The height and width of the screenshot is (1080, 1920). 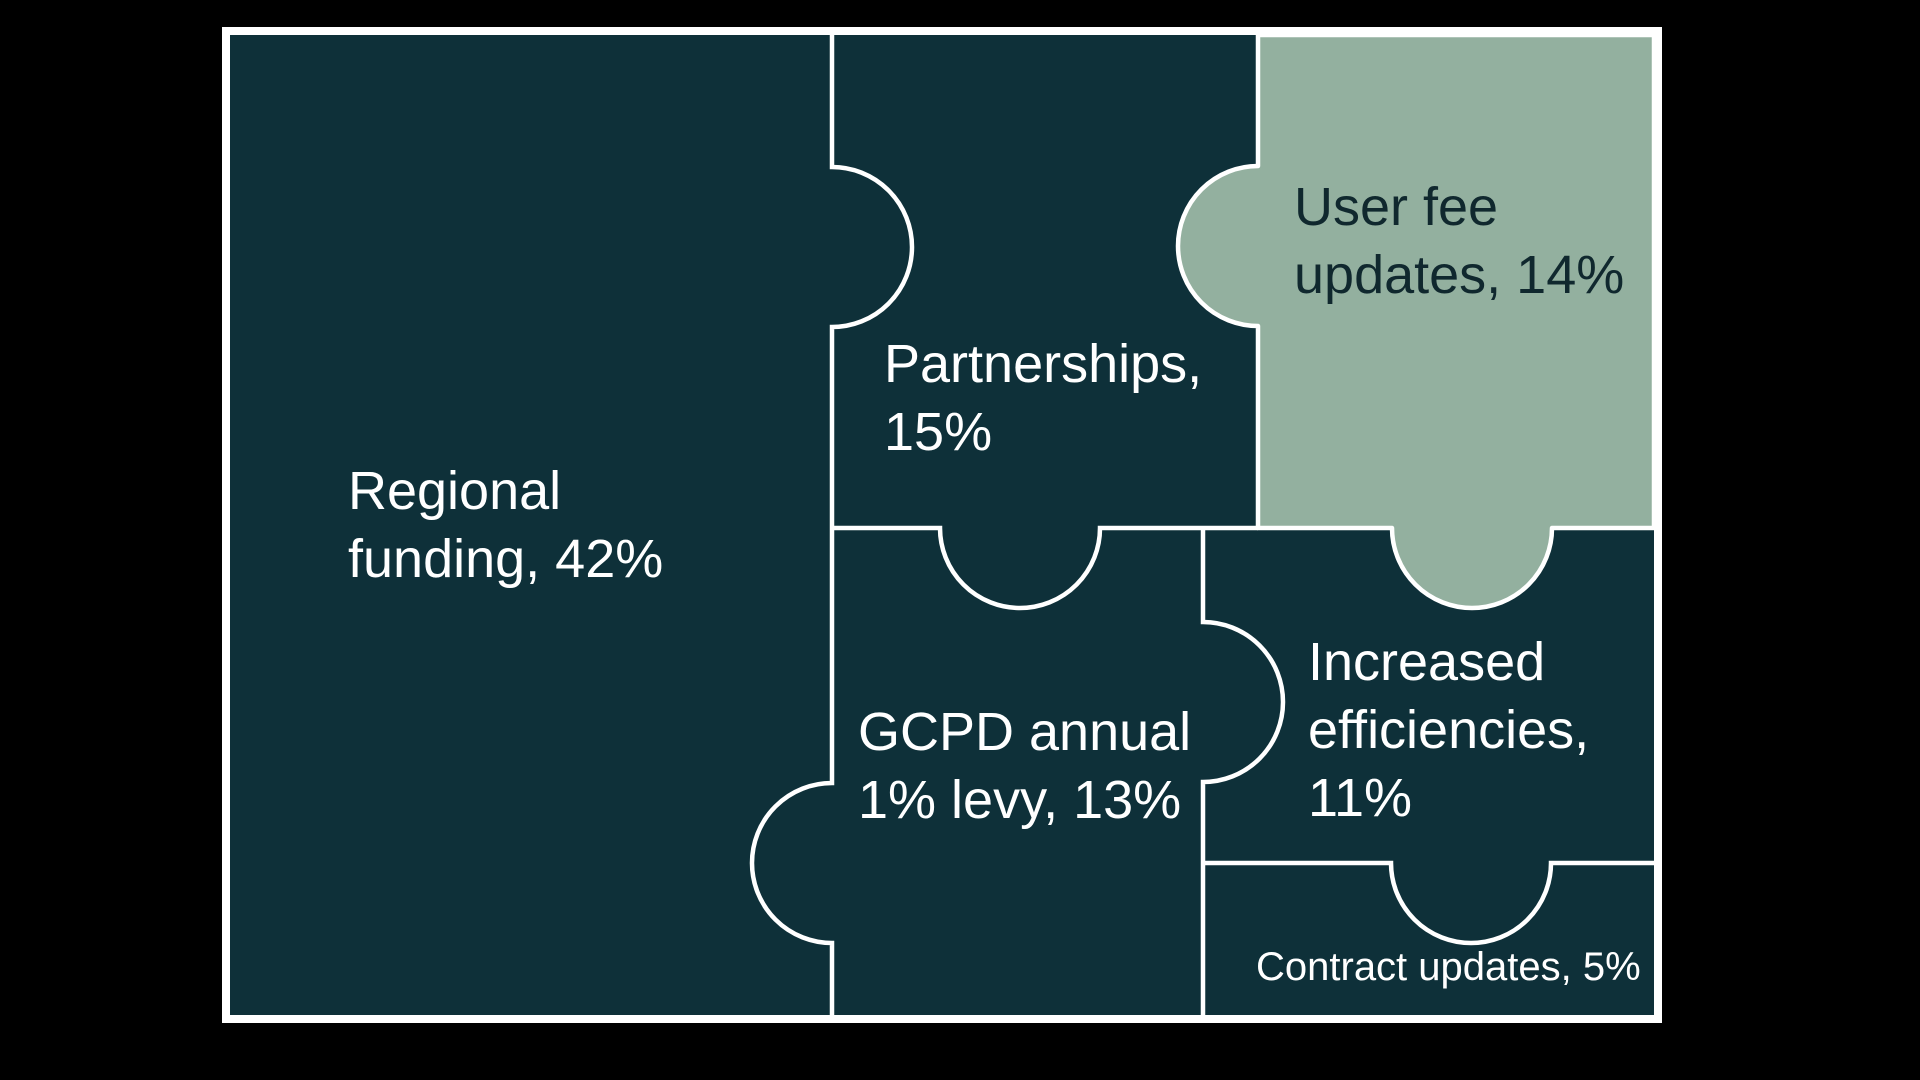 I want to click on label-line: Partnerships,, so click(x=1043, y=364).